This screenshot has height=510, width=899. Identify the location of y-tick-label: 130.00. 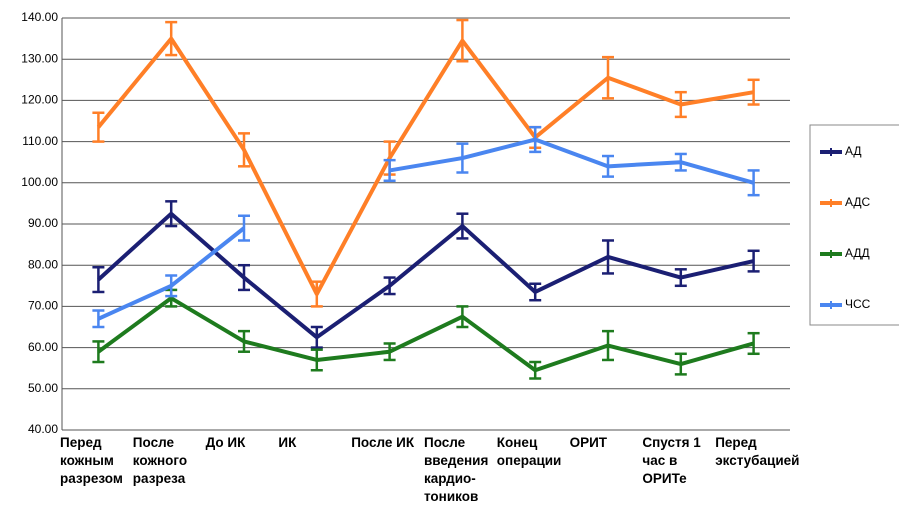
(39, 58).